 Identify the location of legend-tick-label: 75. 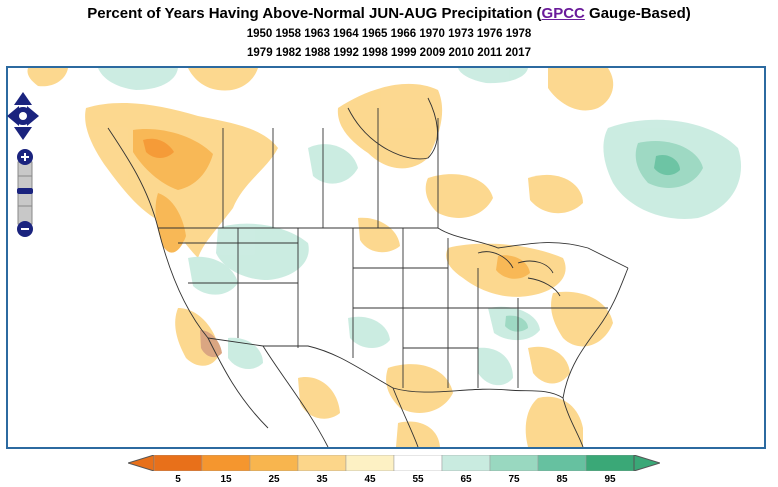
(514, 479).